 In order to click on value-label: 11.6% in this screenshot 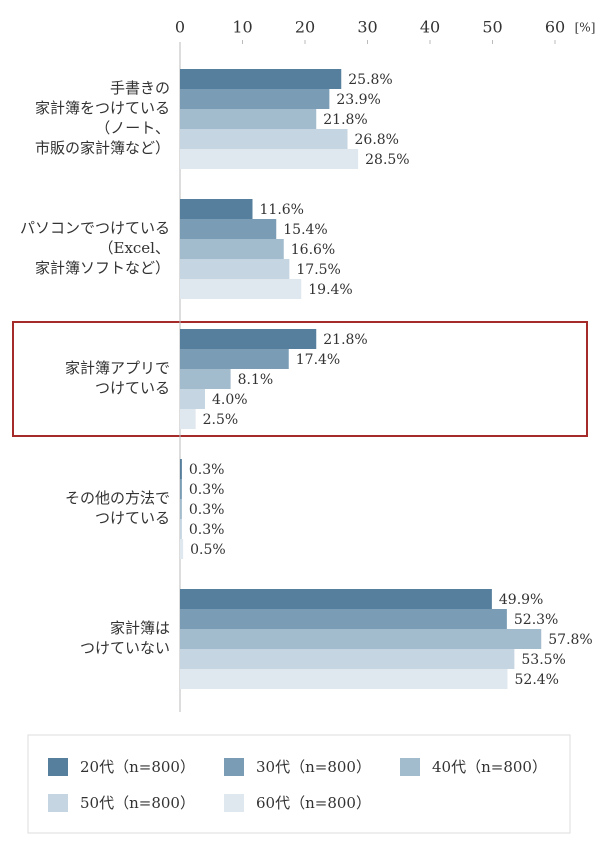, I will do `click(282, 210)`.